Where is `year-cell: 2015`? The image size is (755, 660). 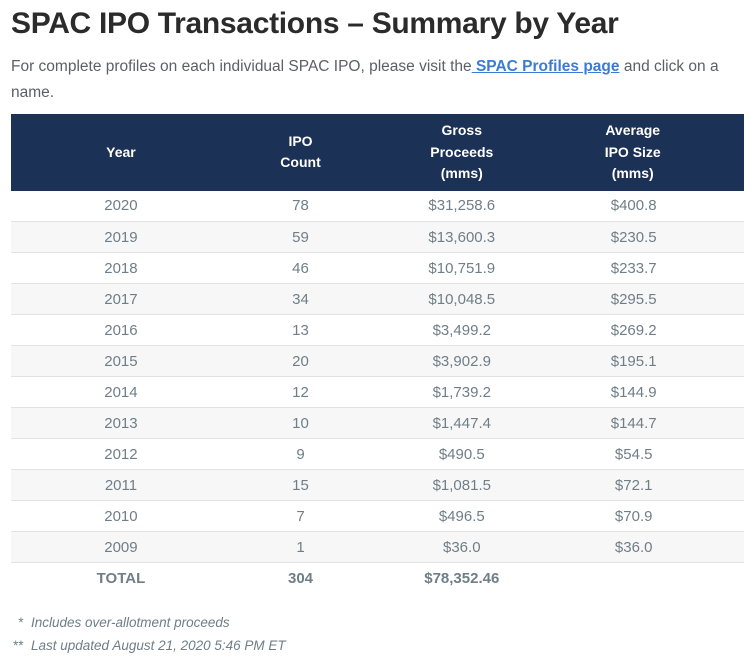 year-cell: 2015 is located at coordinates (121, 361).